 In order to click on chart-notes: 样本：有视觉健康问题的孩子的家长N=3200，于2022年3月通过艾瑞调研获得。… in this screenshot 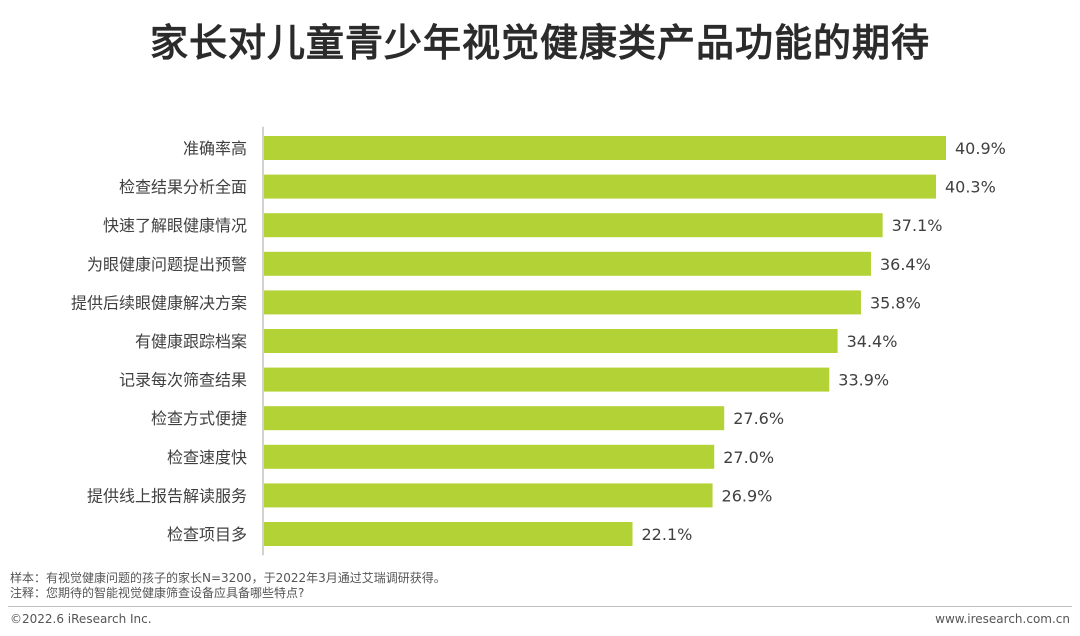, I will do `click(228, 586)`.